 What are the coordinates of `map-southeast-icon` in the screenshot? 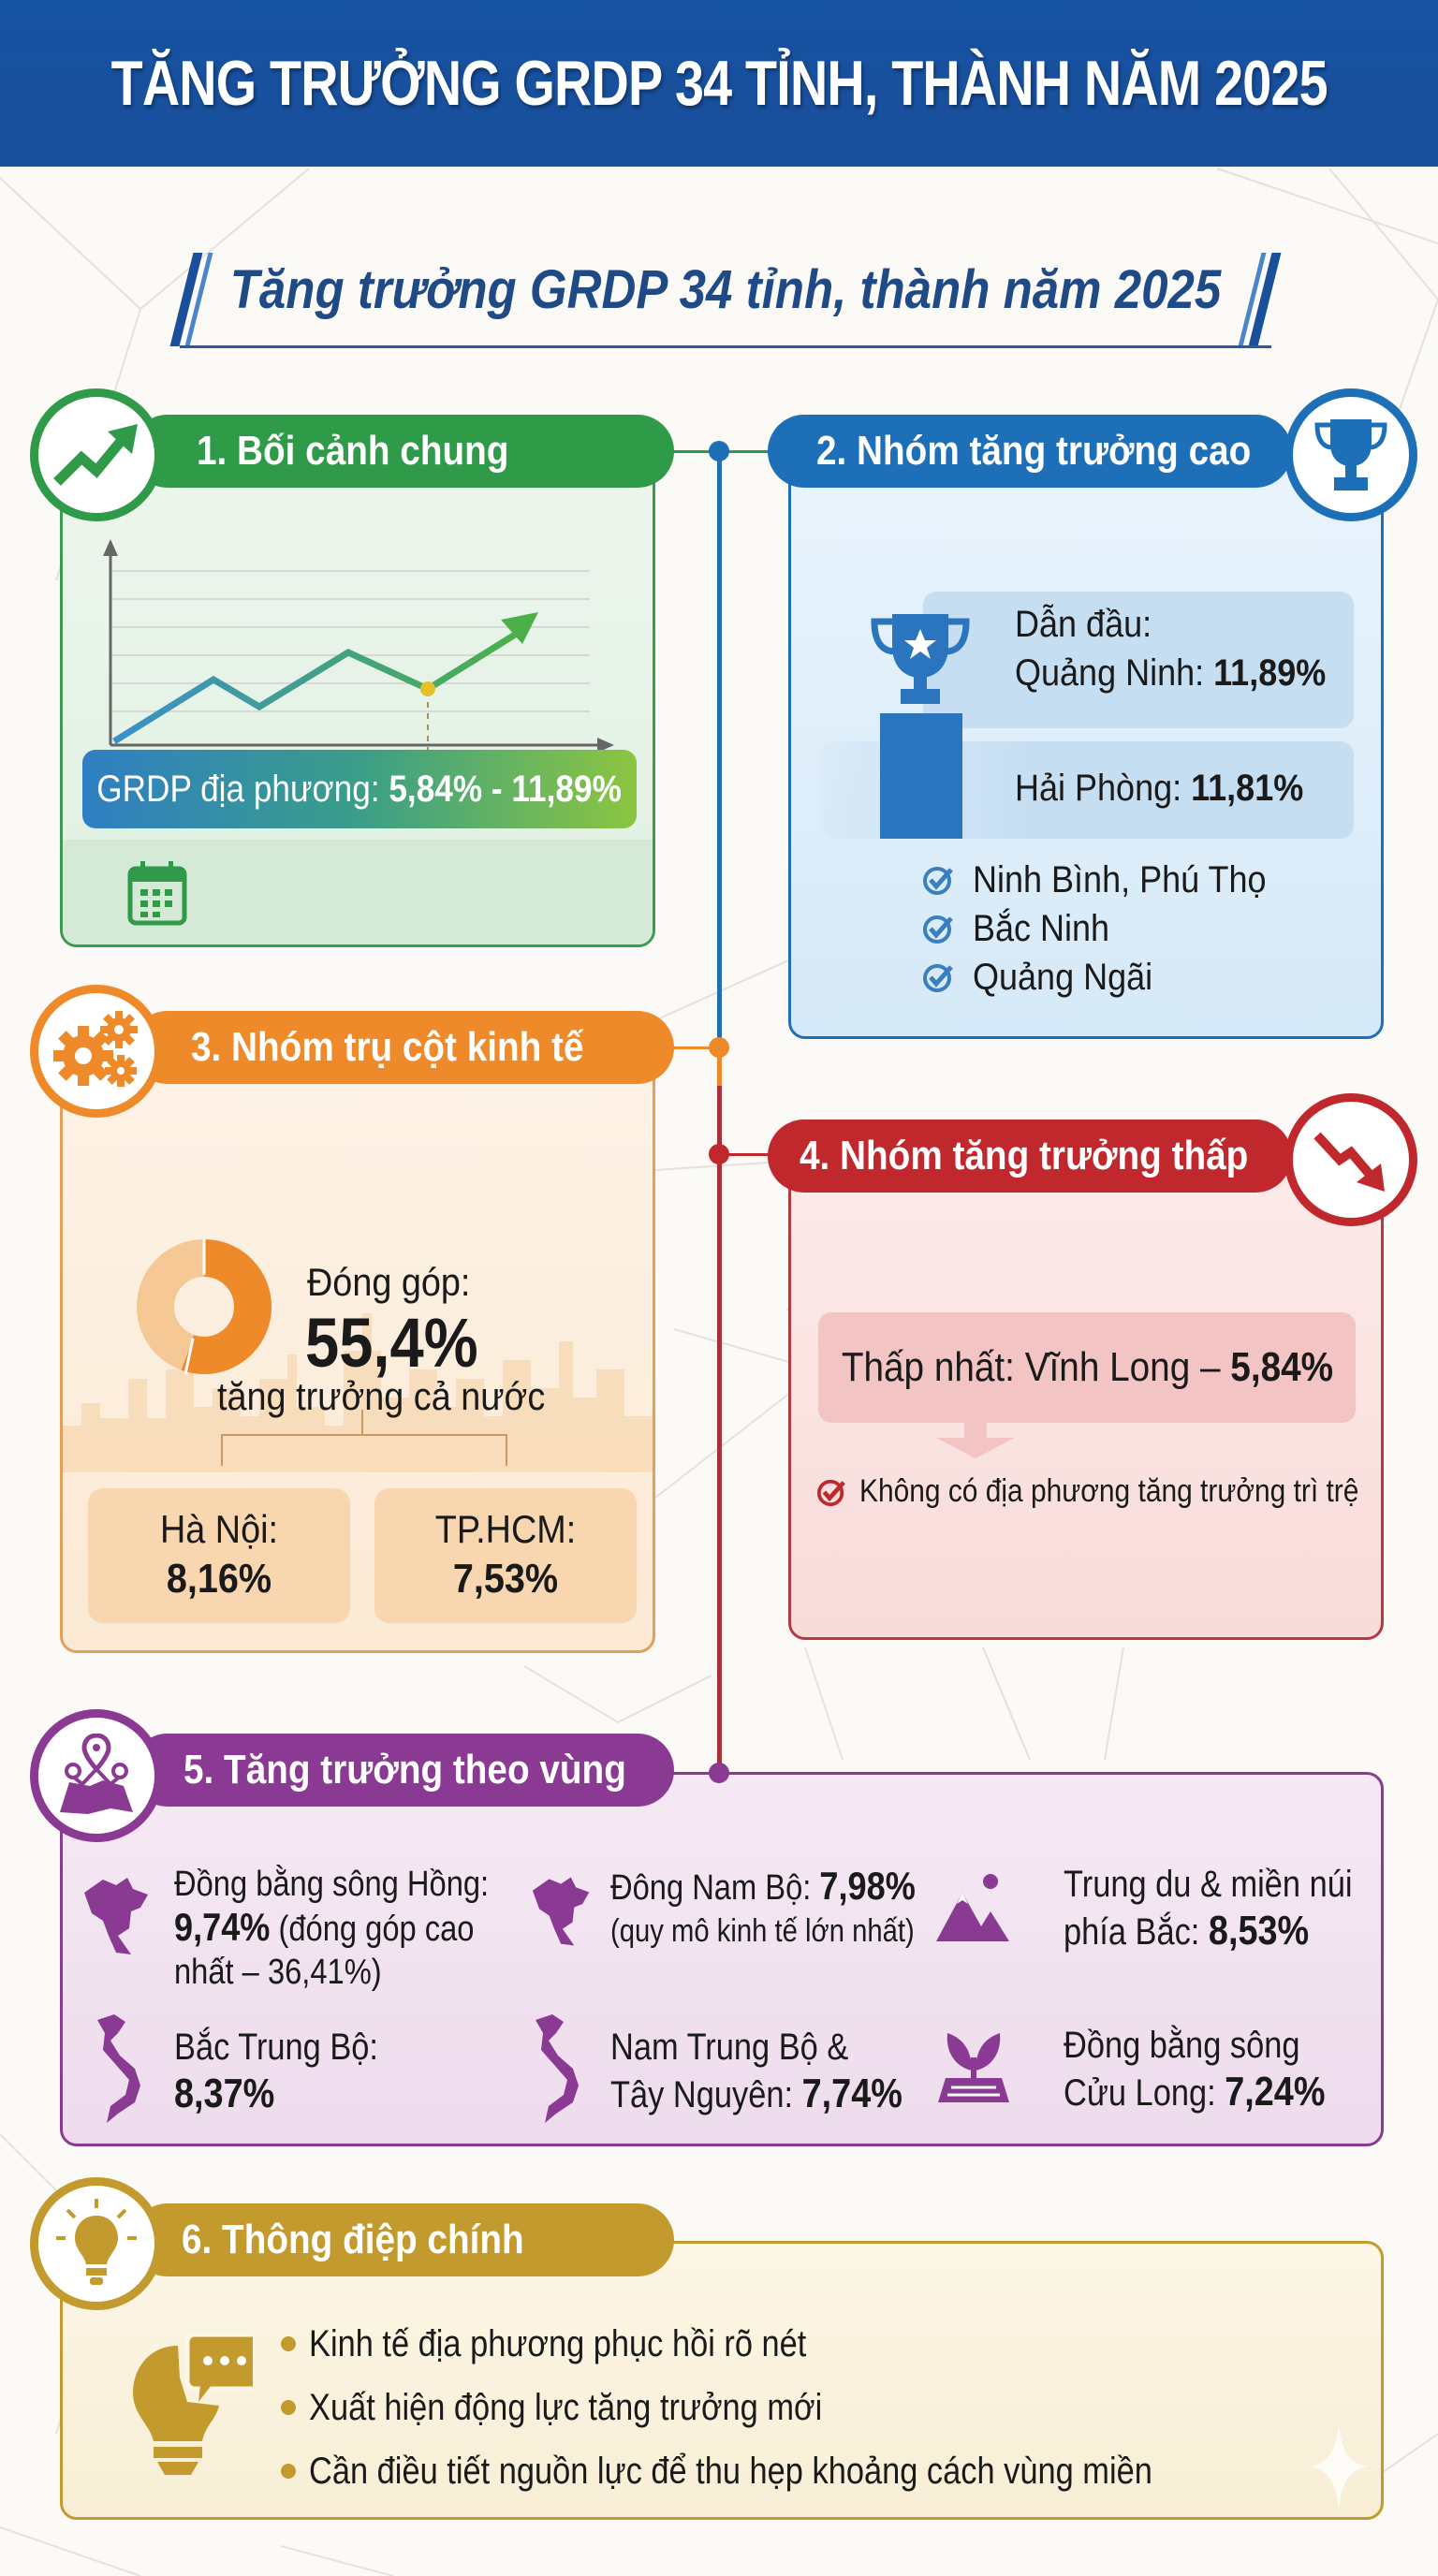 It's located at (561, 1911).